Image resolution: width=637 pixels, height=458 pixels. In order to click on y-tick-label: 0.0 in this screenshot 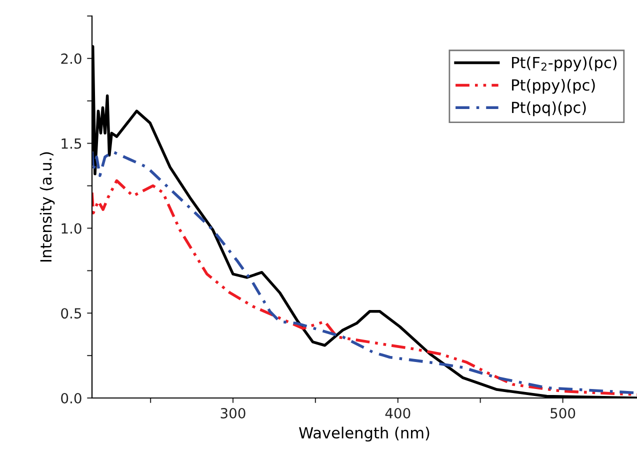, I will do `click(71, 398)`.